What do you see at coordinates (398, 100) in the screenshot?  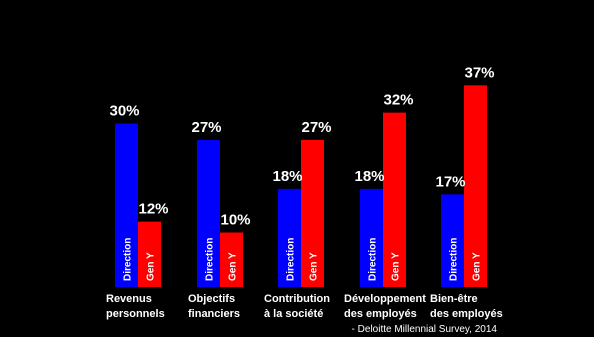 I see `value-label-gen-y-4: 32%` at bounding box center [398, 100].